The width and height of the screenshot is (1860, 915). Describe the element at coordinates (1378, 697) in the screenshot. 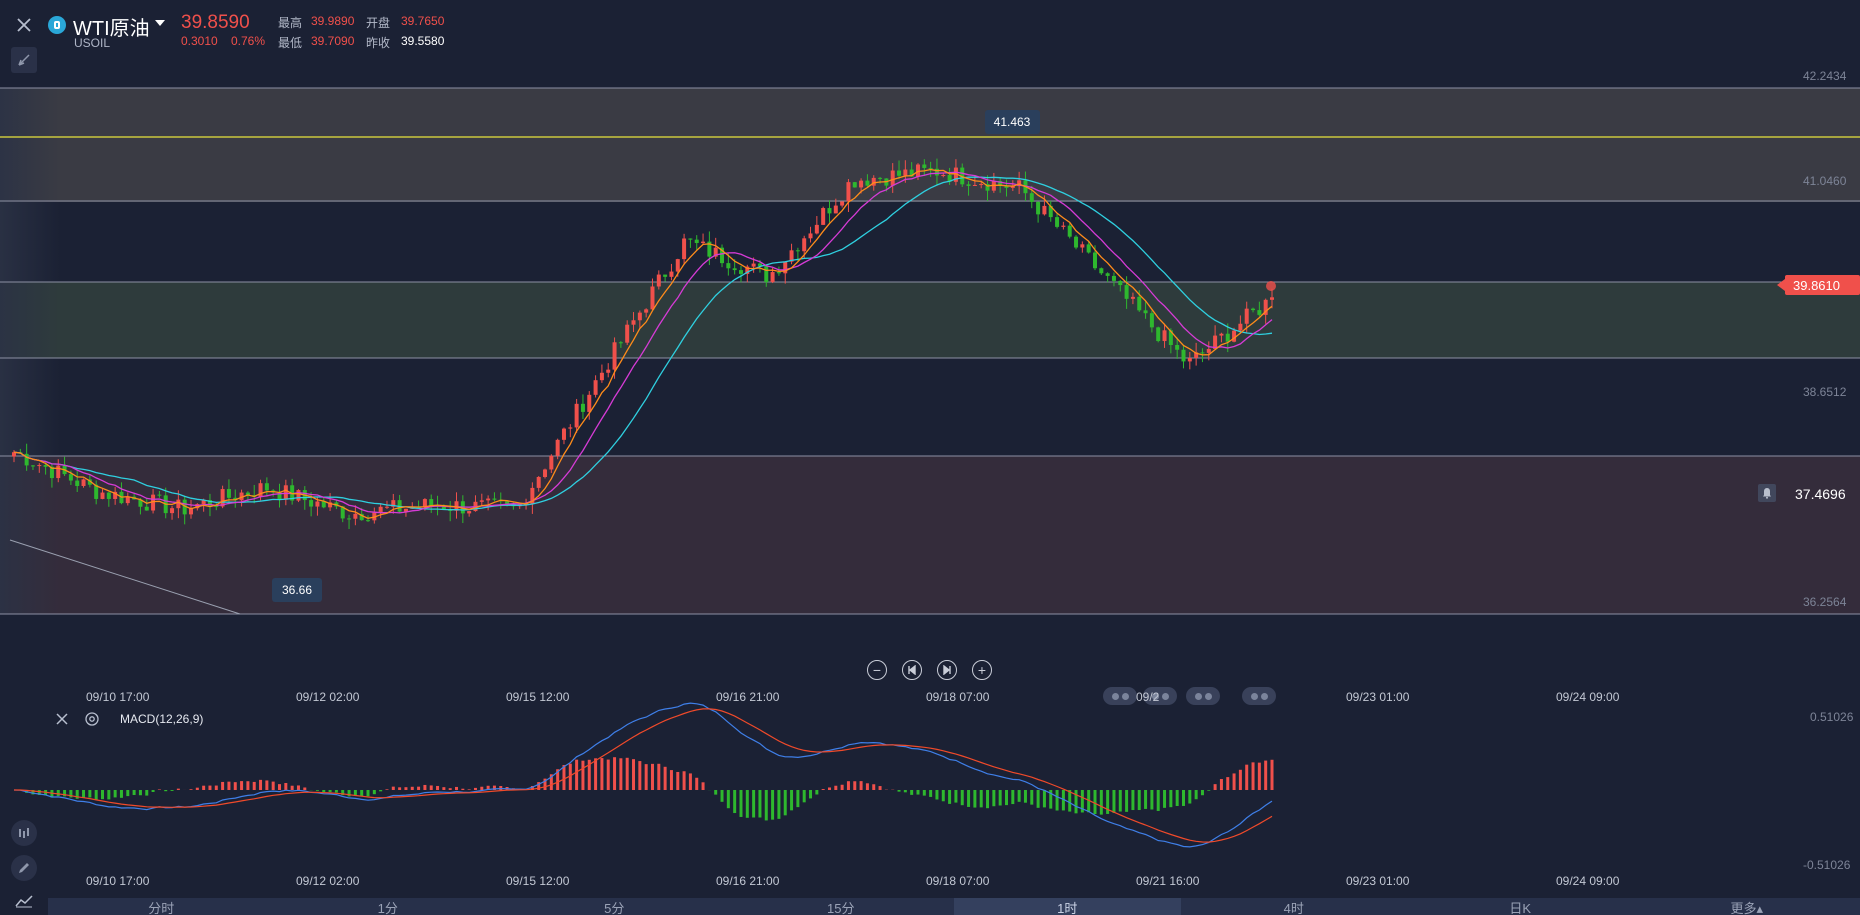

I see `top-time-label: 09/23 01:00` at that location.